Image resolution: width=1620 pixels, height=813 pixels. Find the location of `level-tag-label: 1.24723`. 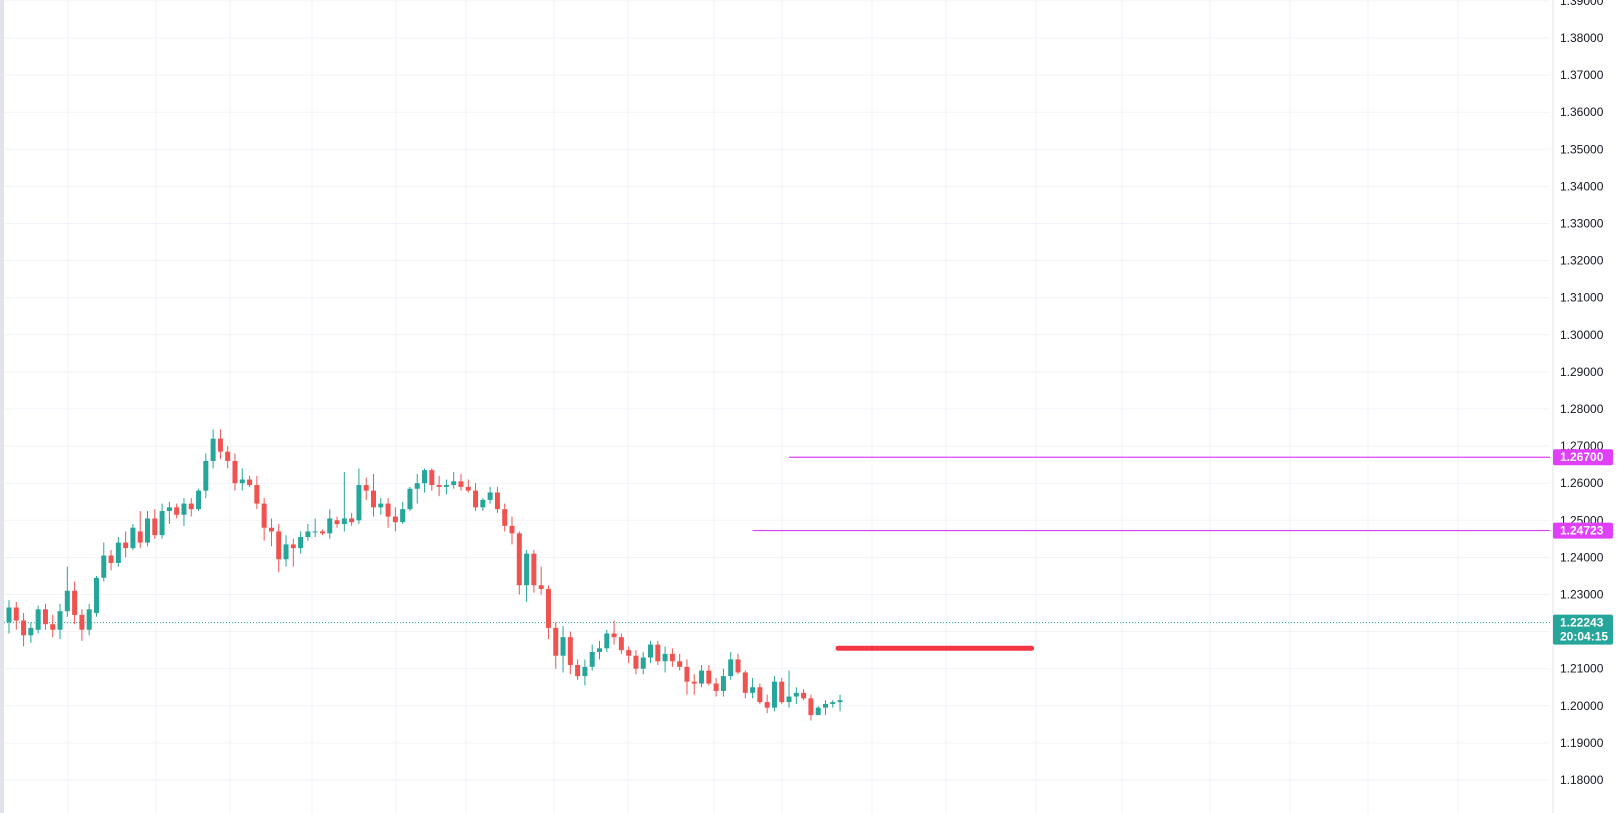

level-tag-label: 1.24723 is located at coordinates (1582, 531).